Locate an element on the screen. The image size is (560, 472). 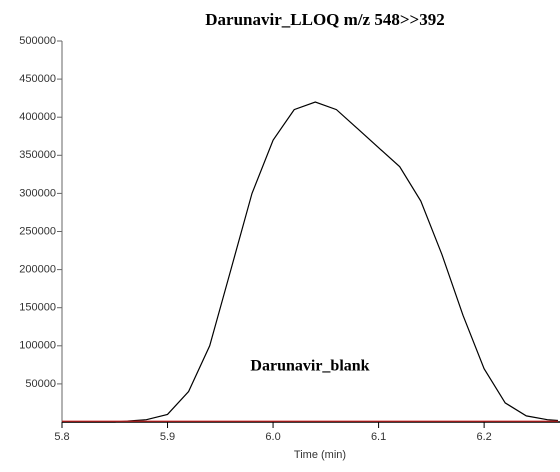
y-tick-label: 500000 is located at coordinates (37, 41).